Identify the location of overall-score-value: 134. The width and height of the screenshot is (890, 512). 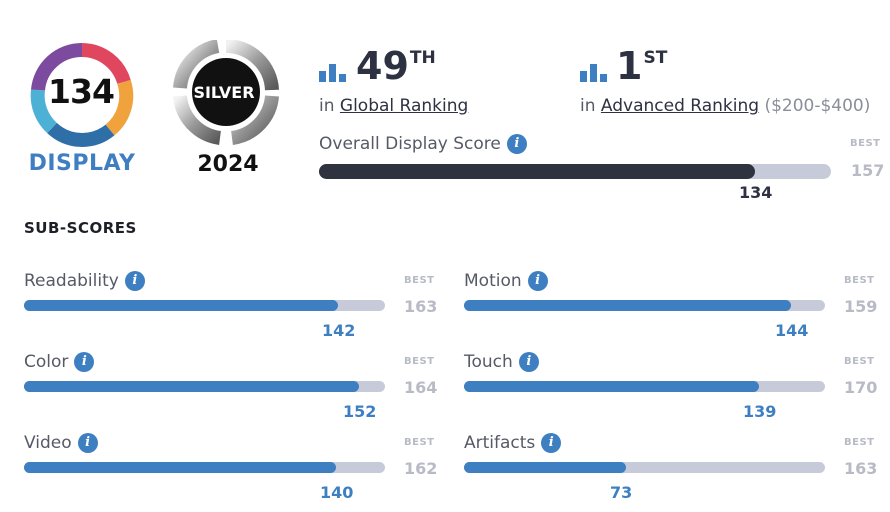
(756, 192).